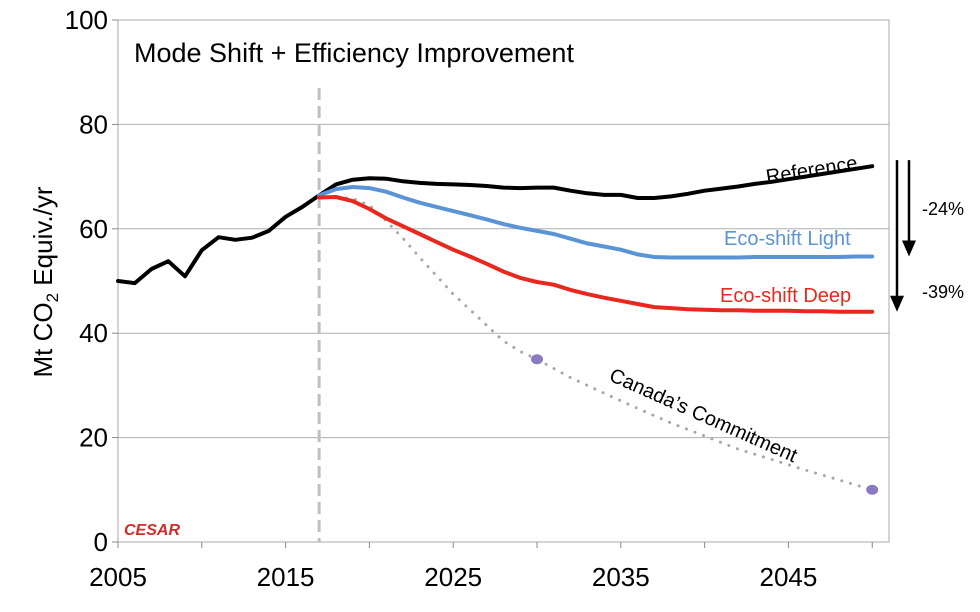 This screenshot has height=612, width=980. I want to click on marker-layer, so click(705, 424).